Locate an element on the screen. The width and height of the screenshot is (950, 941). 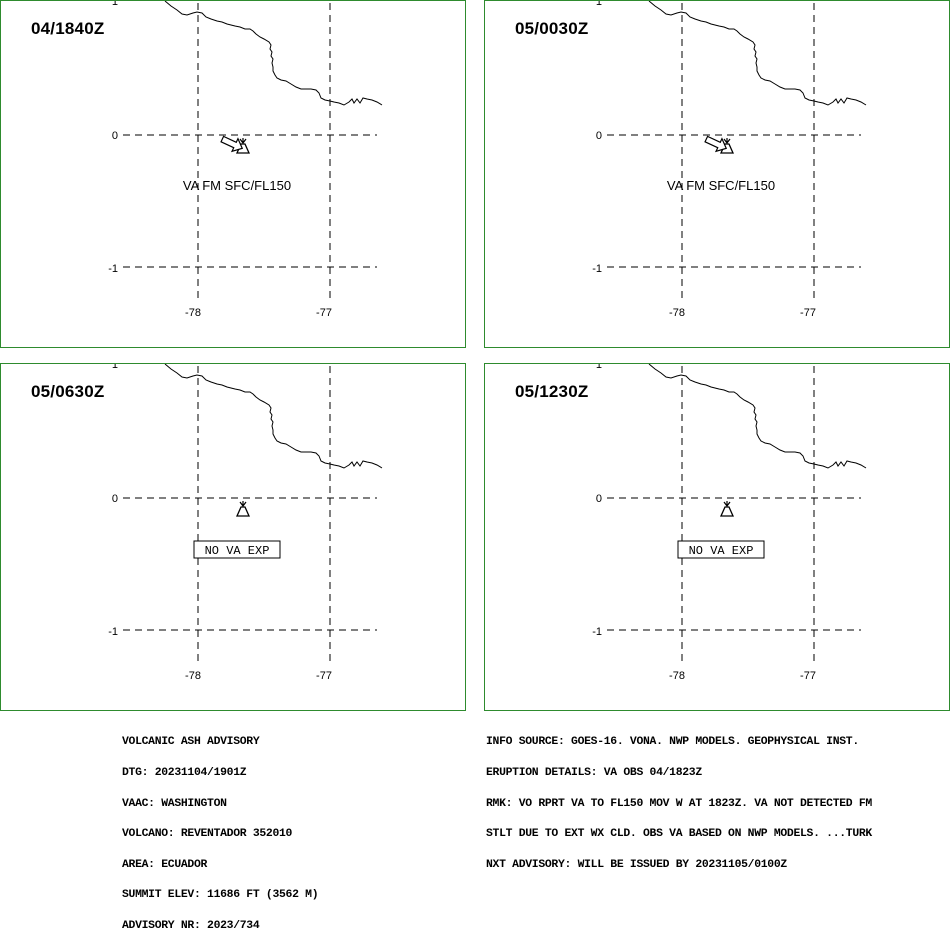
advisory-line: VOLCANO: REVENTADOR 352010 is located at coordinates (207, 834).